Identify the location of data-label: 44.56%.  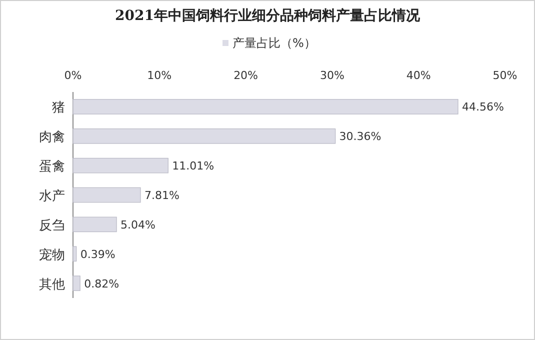
(483, 107).